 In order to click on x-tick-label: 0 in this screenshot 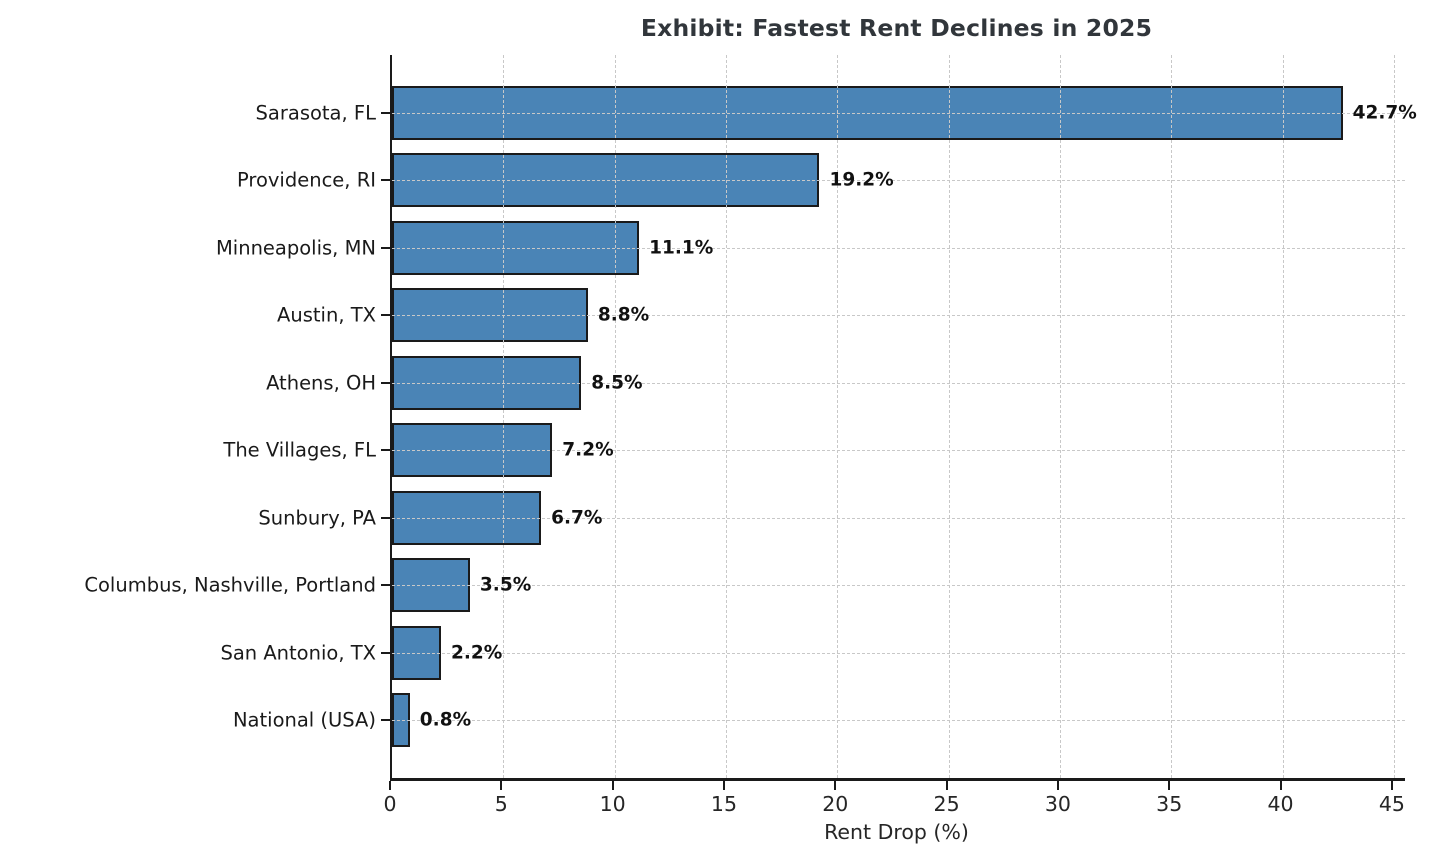, I will do `click(390, 804)`.